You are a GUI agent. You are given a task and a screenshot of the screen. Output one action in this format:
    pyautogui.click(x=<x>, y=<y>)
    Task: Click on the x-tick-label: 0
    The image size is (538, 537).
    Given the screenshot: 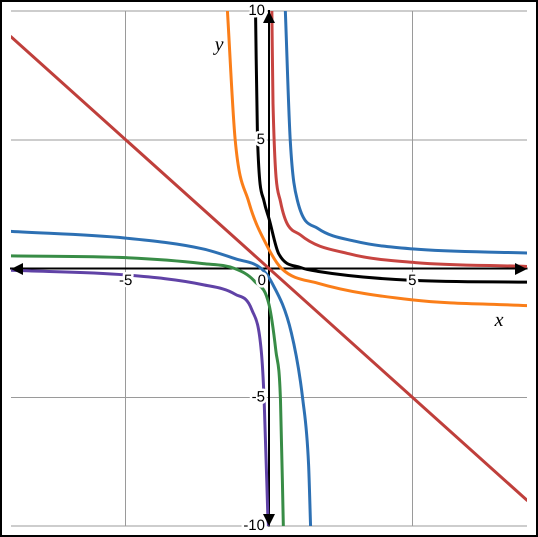 What is the action you would take?
    pyautogui.click(x=262, y=281)
    